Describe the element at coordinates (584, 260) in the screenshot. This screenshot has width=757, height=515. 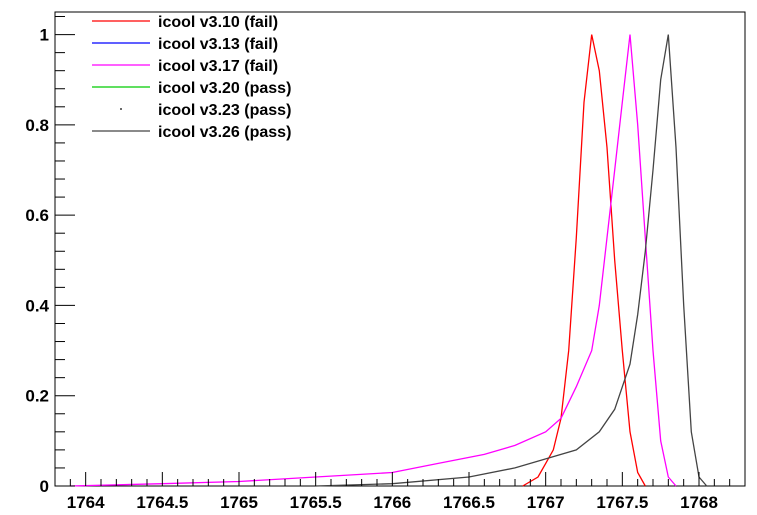
I see `series-line` at that location.